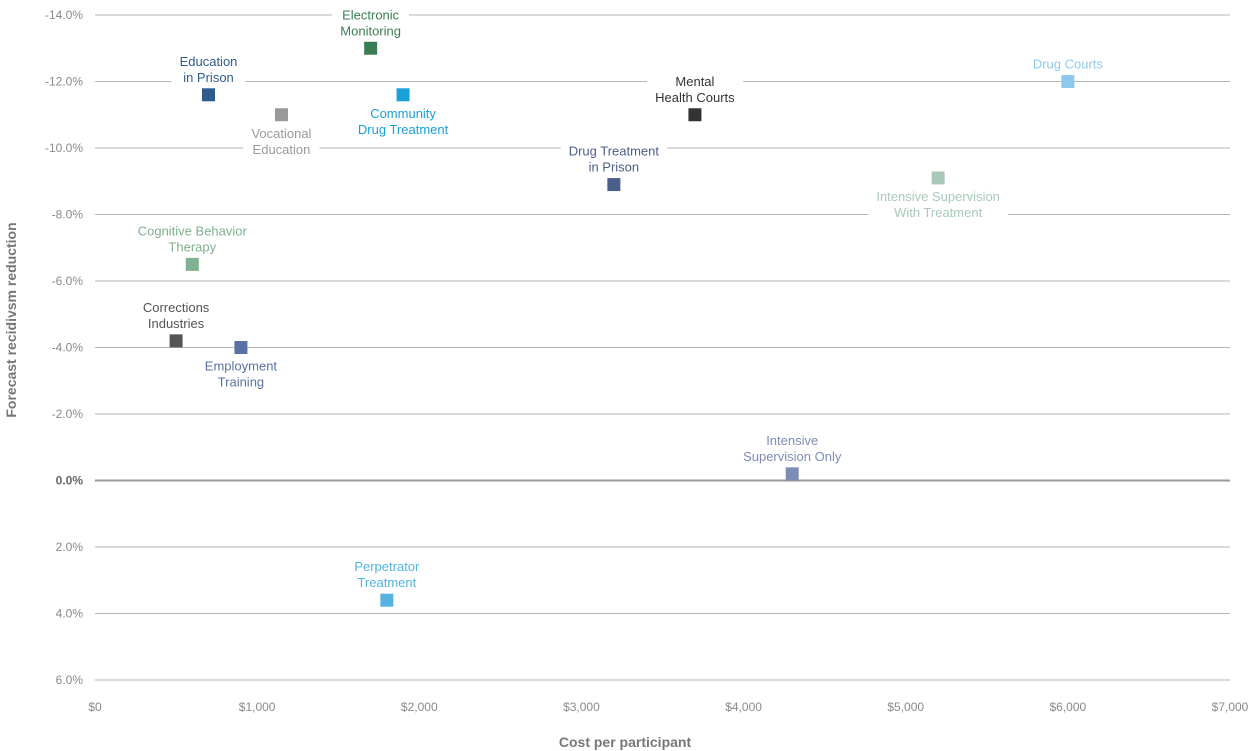 This screenshot has height=751, width=1249. Describe the element at coordinates (625, 742) in the screenshot. I see `x-axis-title: Cost per participant` at that location.